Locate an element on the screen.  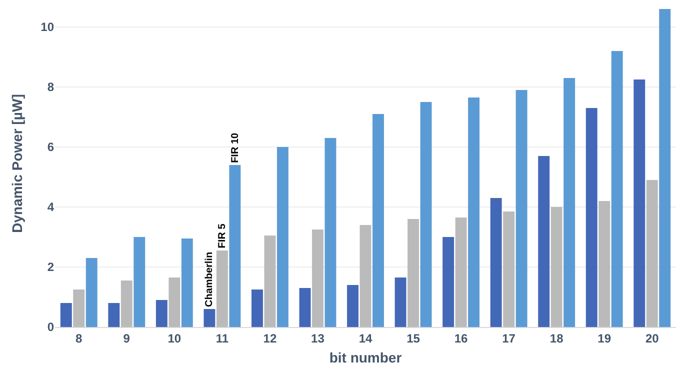
text: FIR 5 is located at coordinates (222, 235).